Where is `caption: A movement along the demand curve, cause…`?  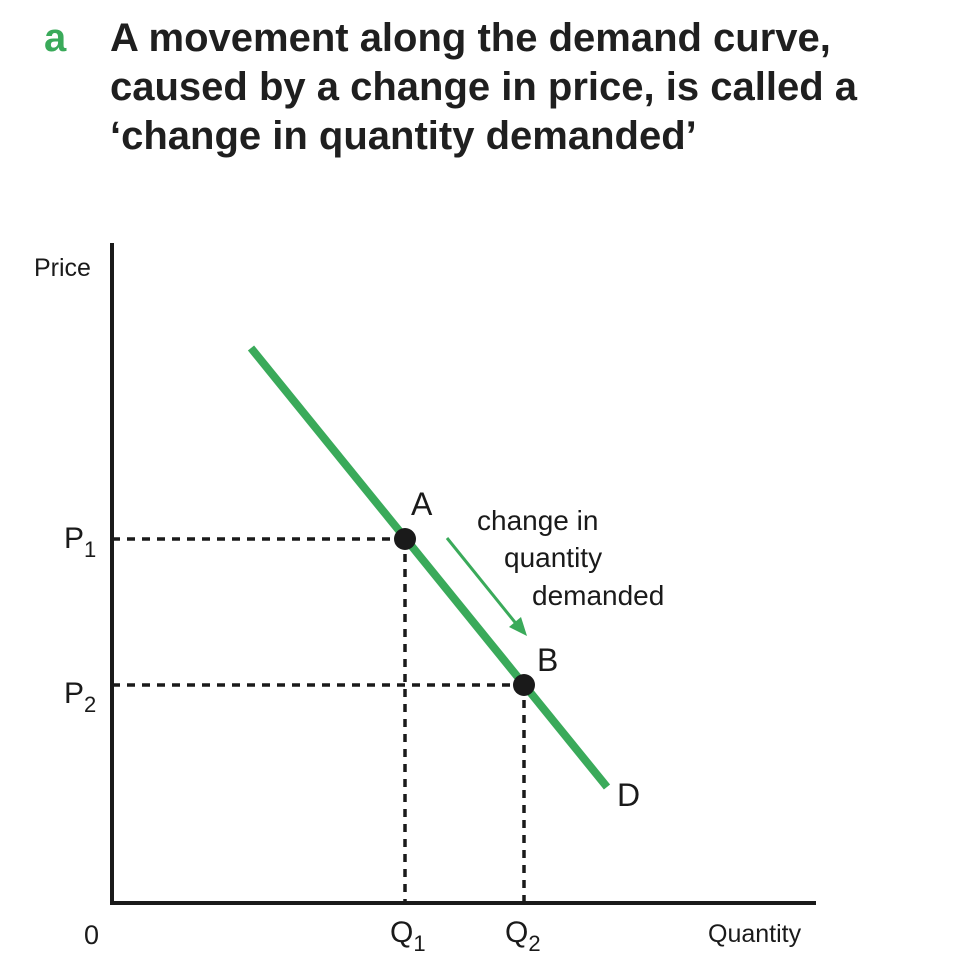 caption: A movement along the demand curve, cause… is located at coordinates (530, 87).